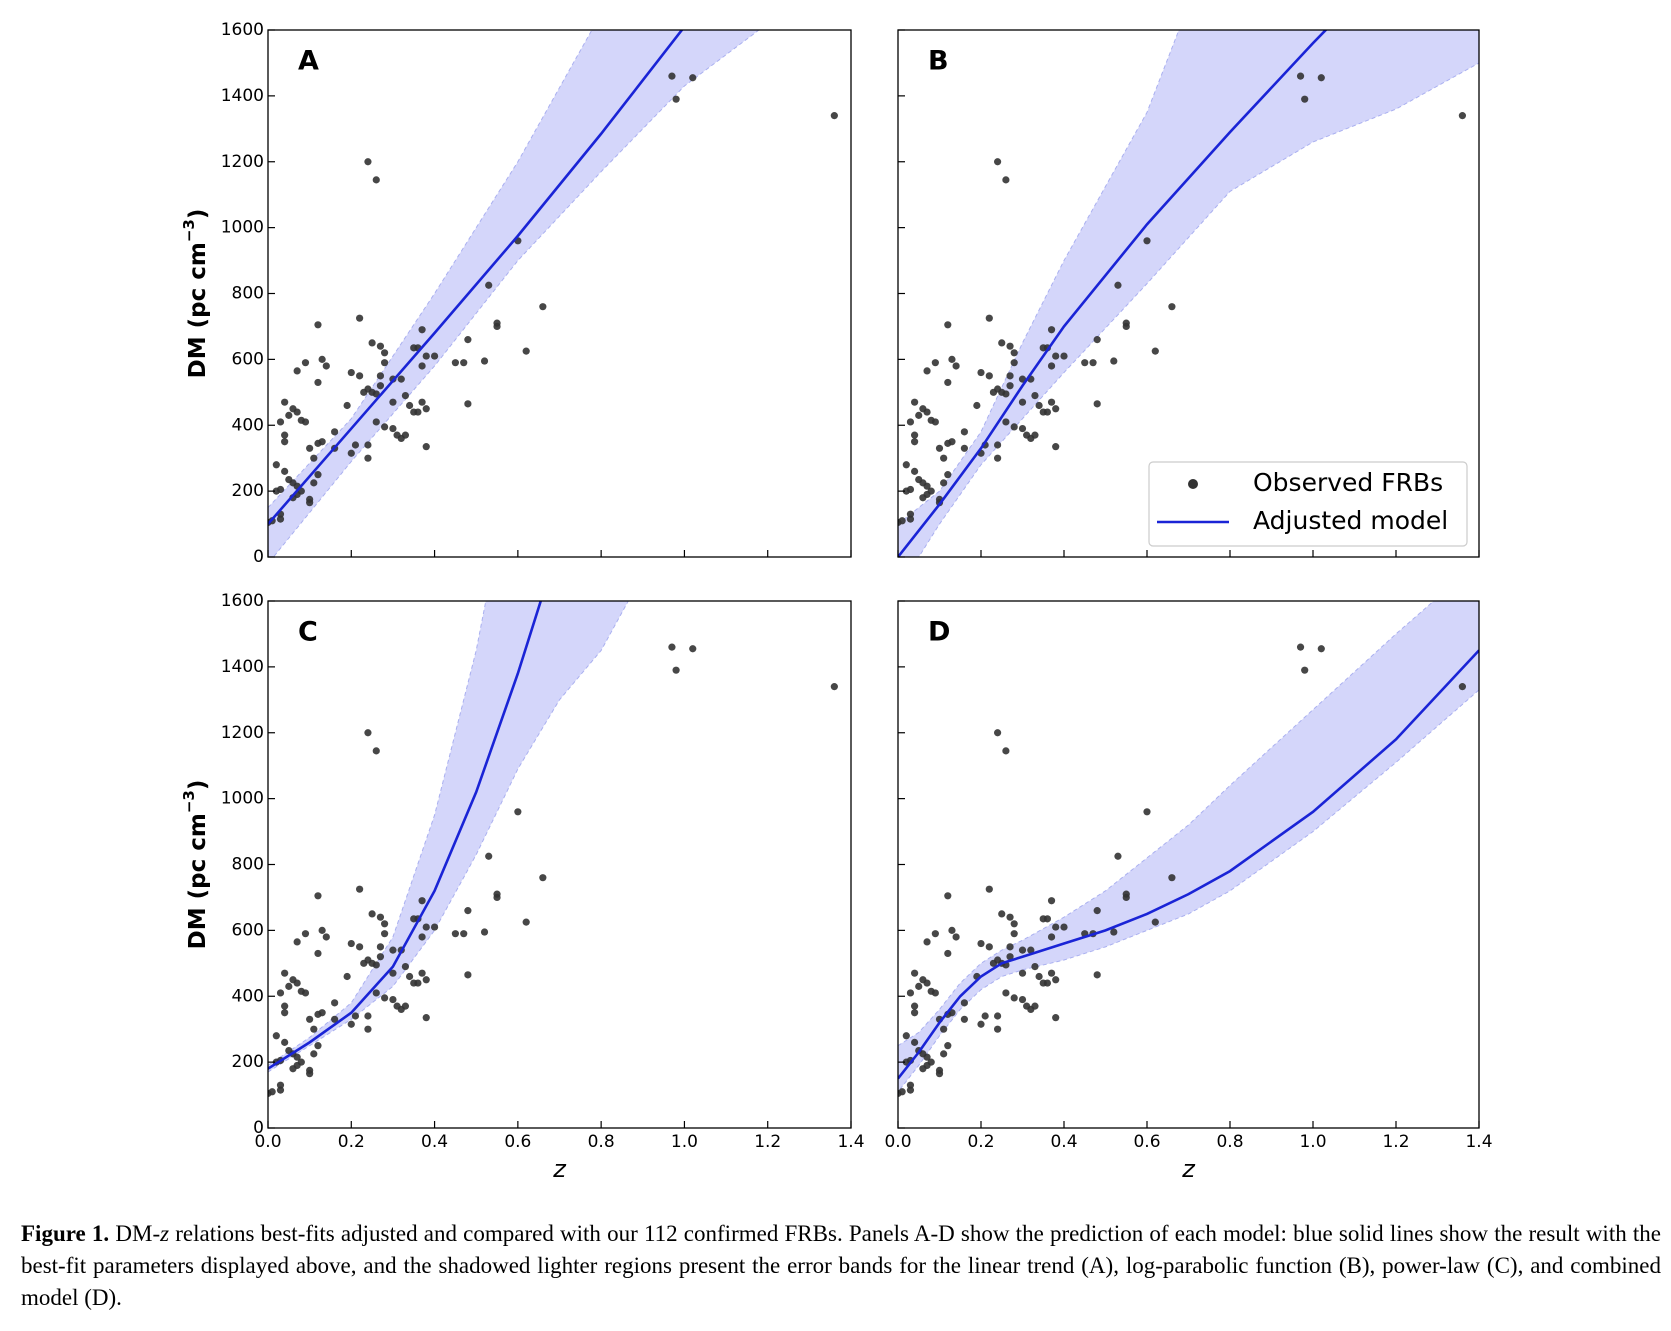 The width and height of the screenshot is (1671, 1331). What do you see at coordinates (897, 1142) in the screenshot?
I see `x-tick-label: 0.0` at bounding box center [897, 1142].